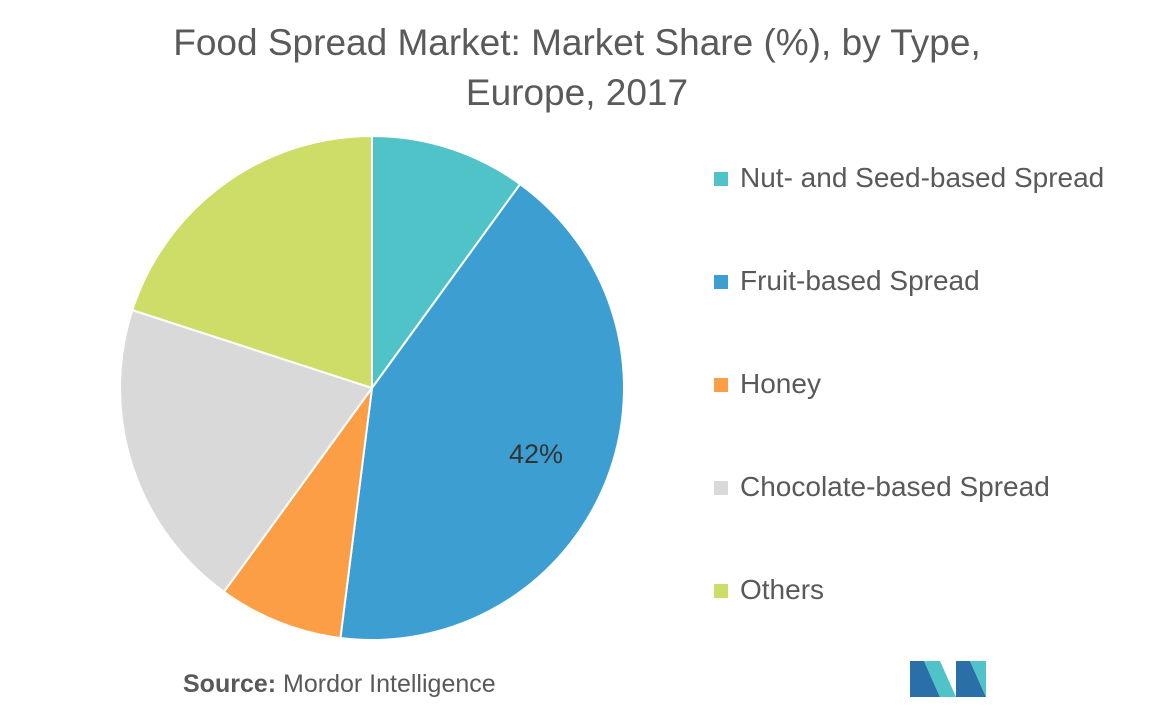  What do you see at coordinates (780, 383) in the screenshot?
I see `legend-label: Honey` at bounding box center [780, 383].